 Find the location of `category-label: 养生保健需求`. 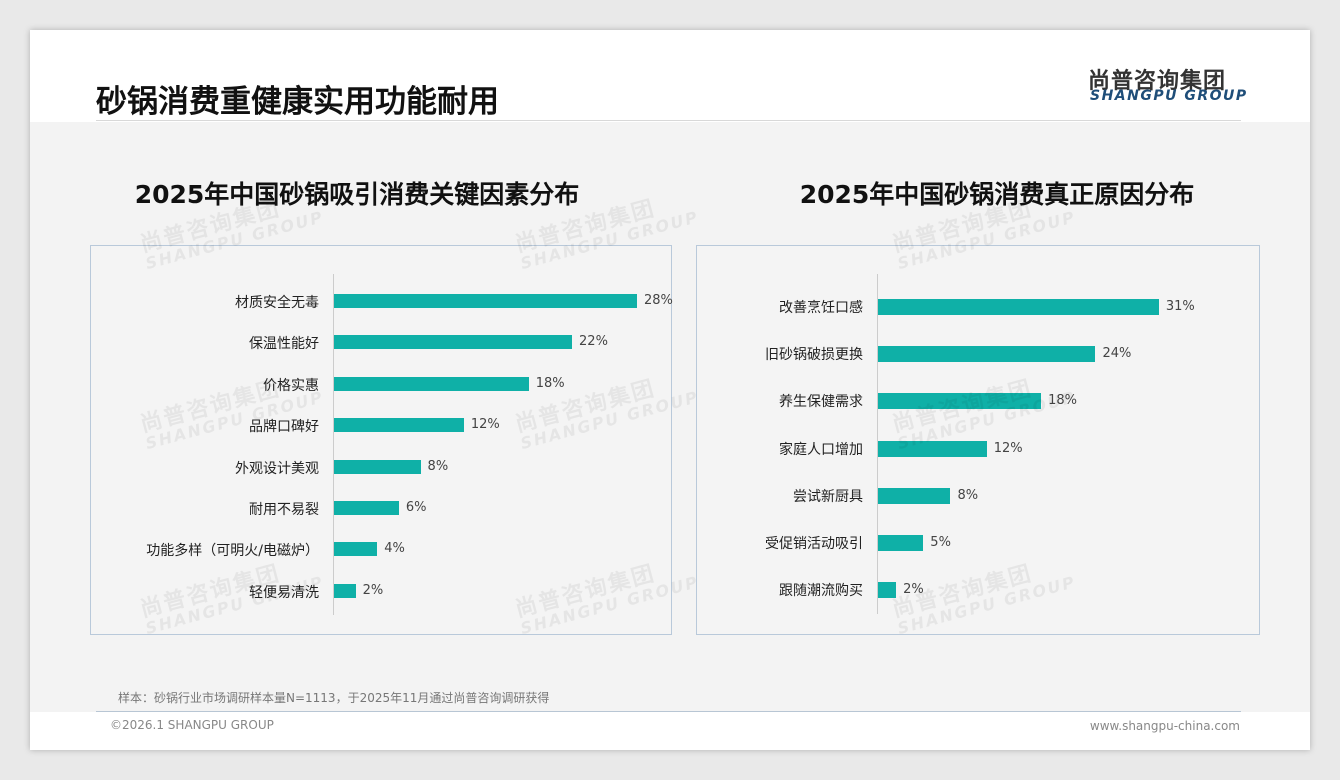

category-label: 养生保健需求 is located at coordinates (821, 402).